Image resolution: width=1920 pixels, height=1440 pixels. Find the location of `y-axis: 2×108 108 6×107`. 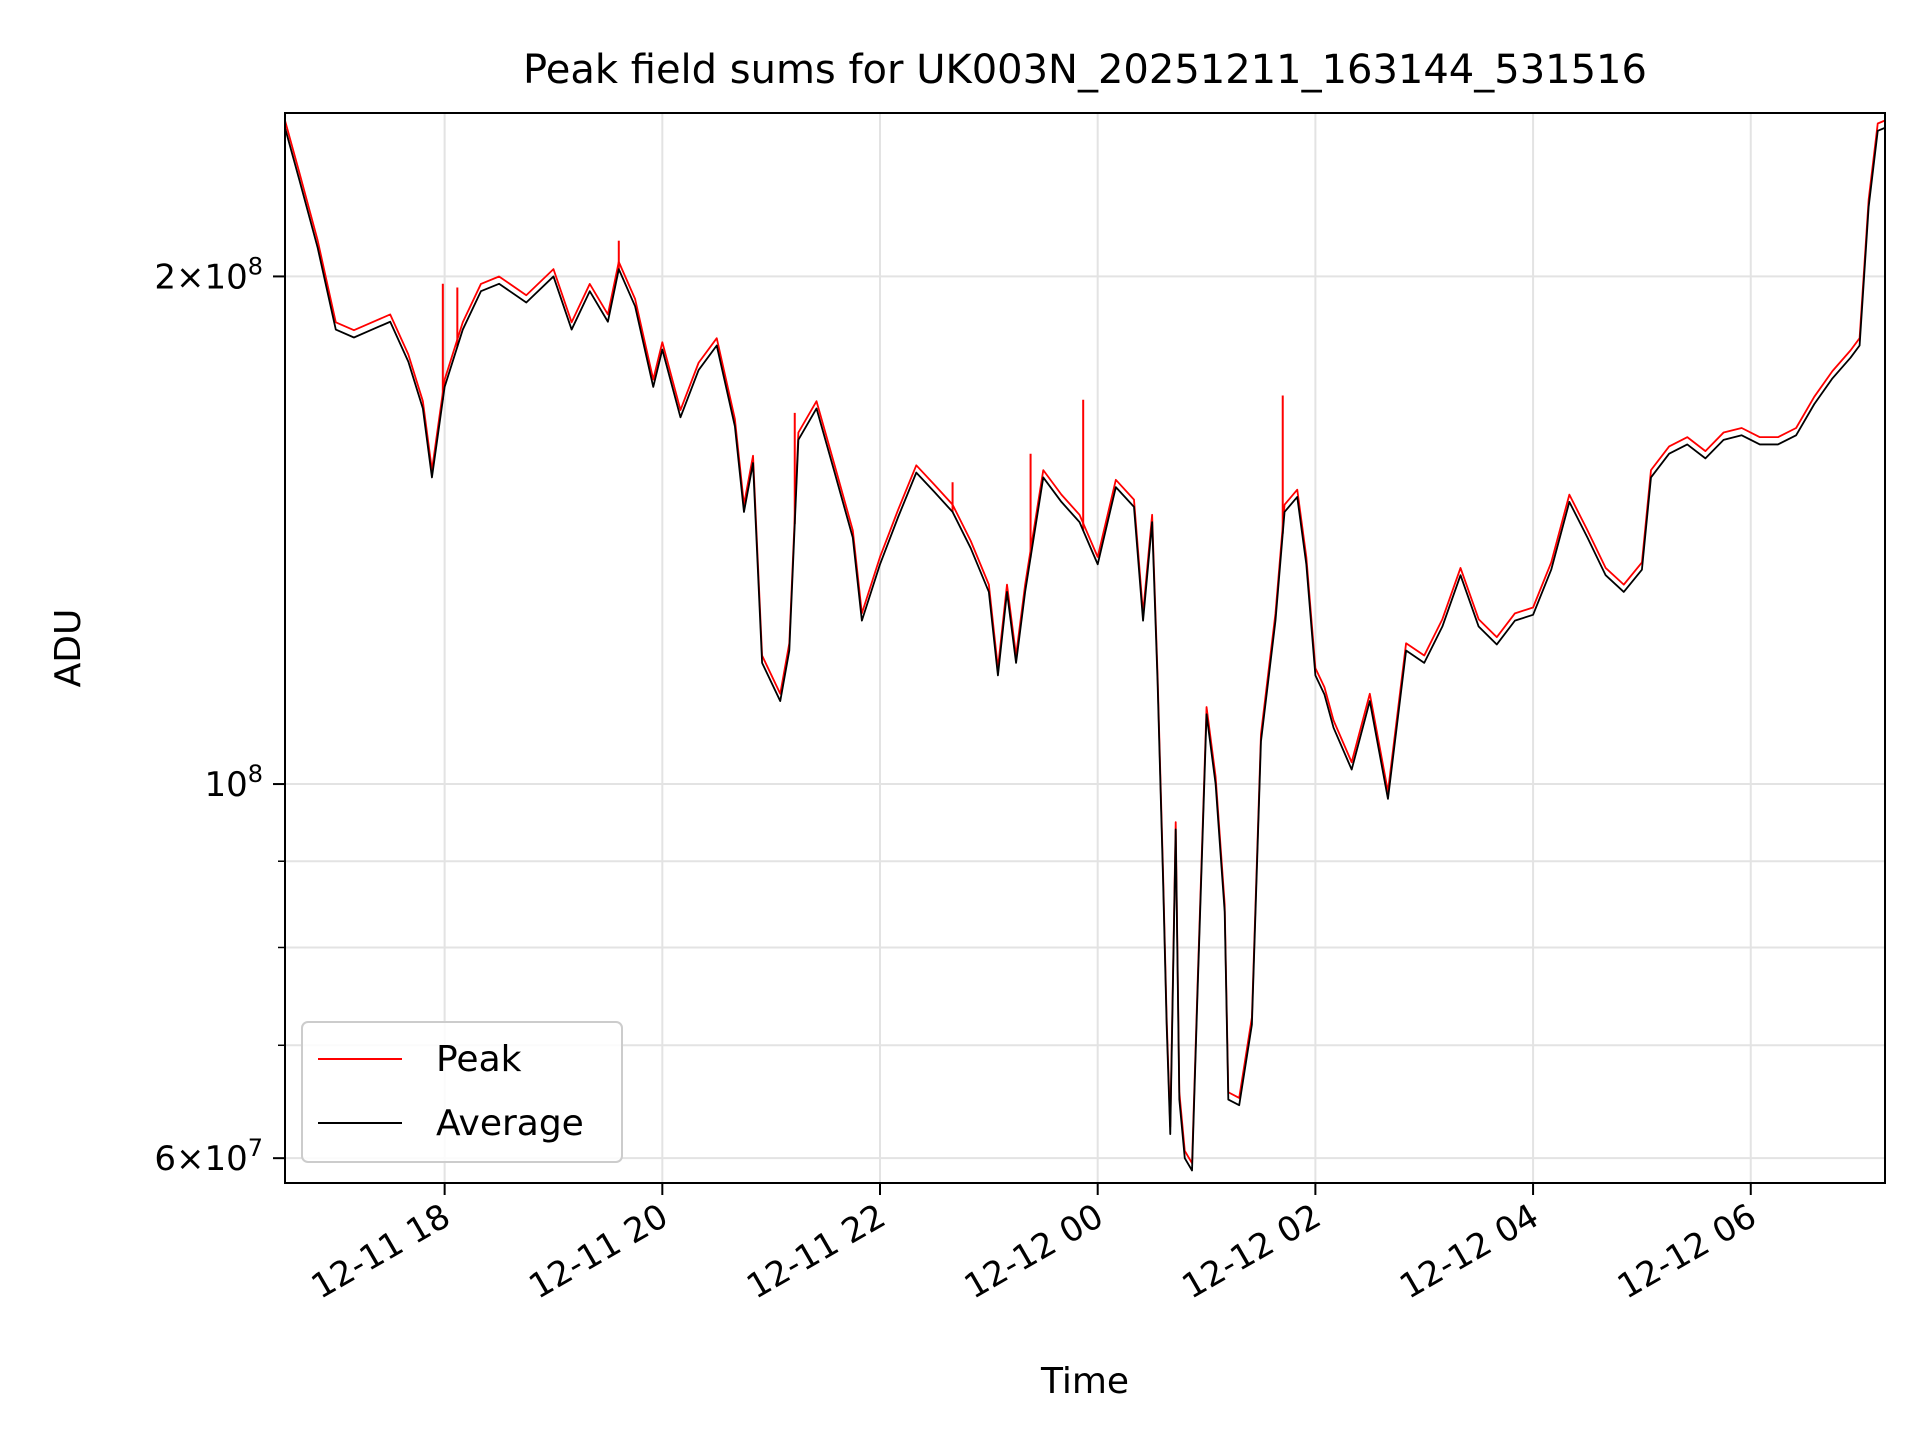

y-axis: 2×108 108 6×107 is located at coordinates (219, 715).